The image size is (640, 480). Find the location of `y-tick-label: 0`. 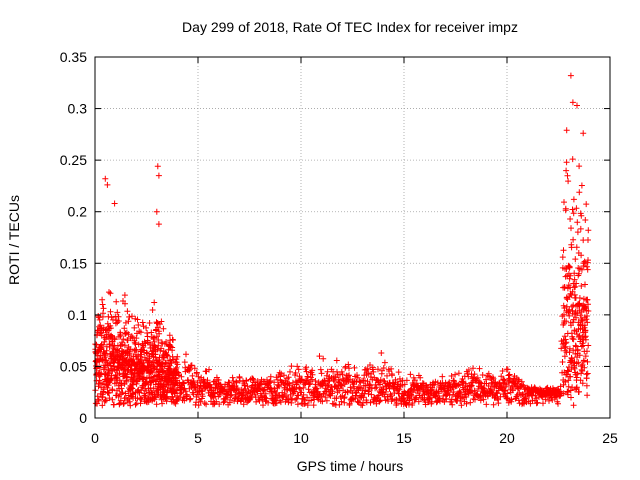

y-tick-label: 0 is located at coordinates (83, 418).